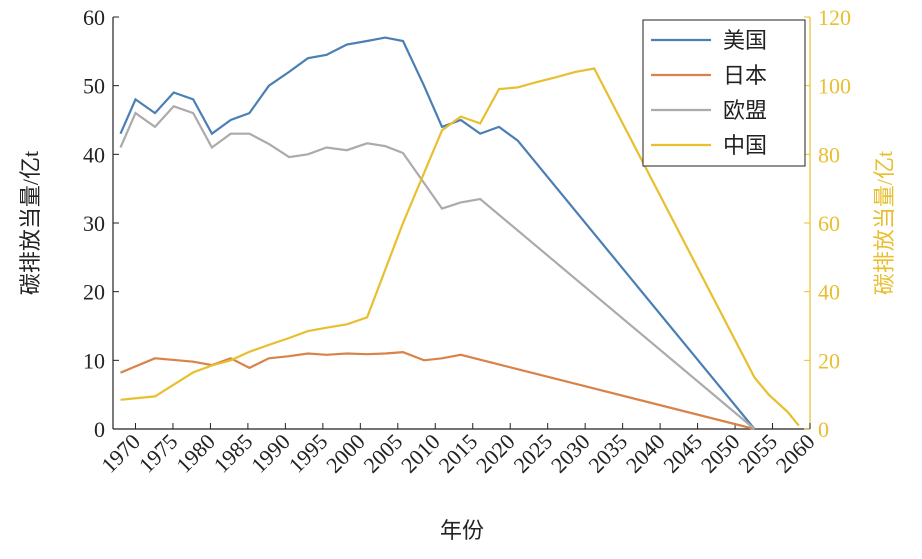 The width and height of the screenshot is (922, 559). What do you see at coordinates (233, 453) in the screenshot?
I see `x-tick-label: 1985` at bounding box center [233, 453].